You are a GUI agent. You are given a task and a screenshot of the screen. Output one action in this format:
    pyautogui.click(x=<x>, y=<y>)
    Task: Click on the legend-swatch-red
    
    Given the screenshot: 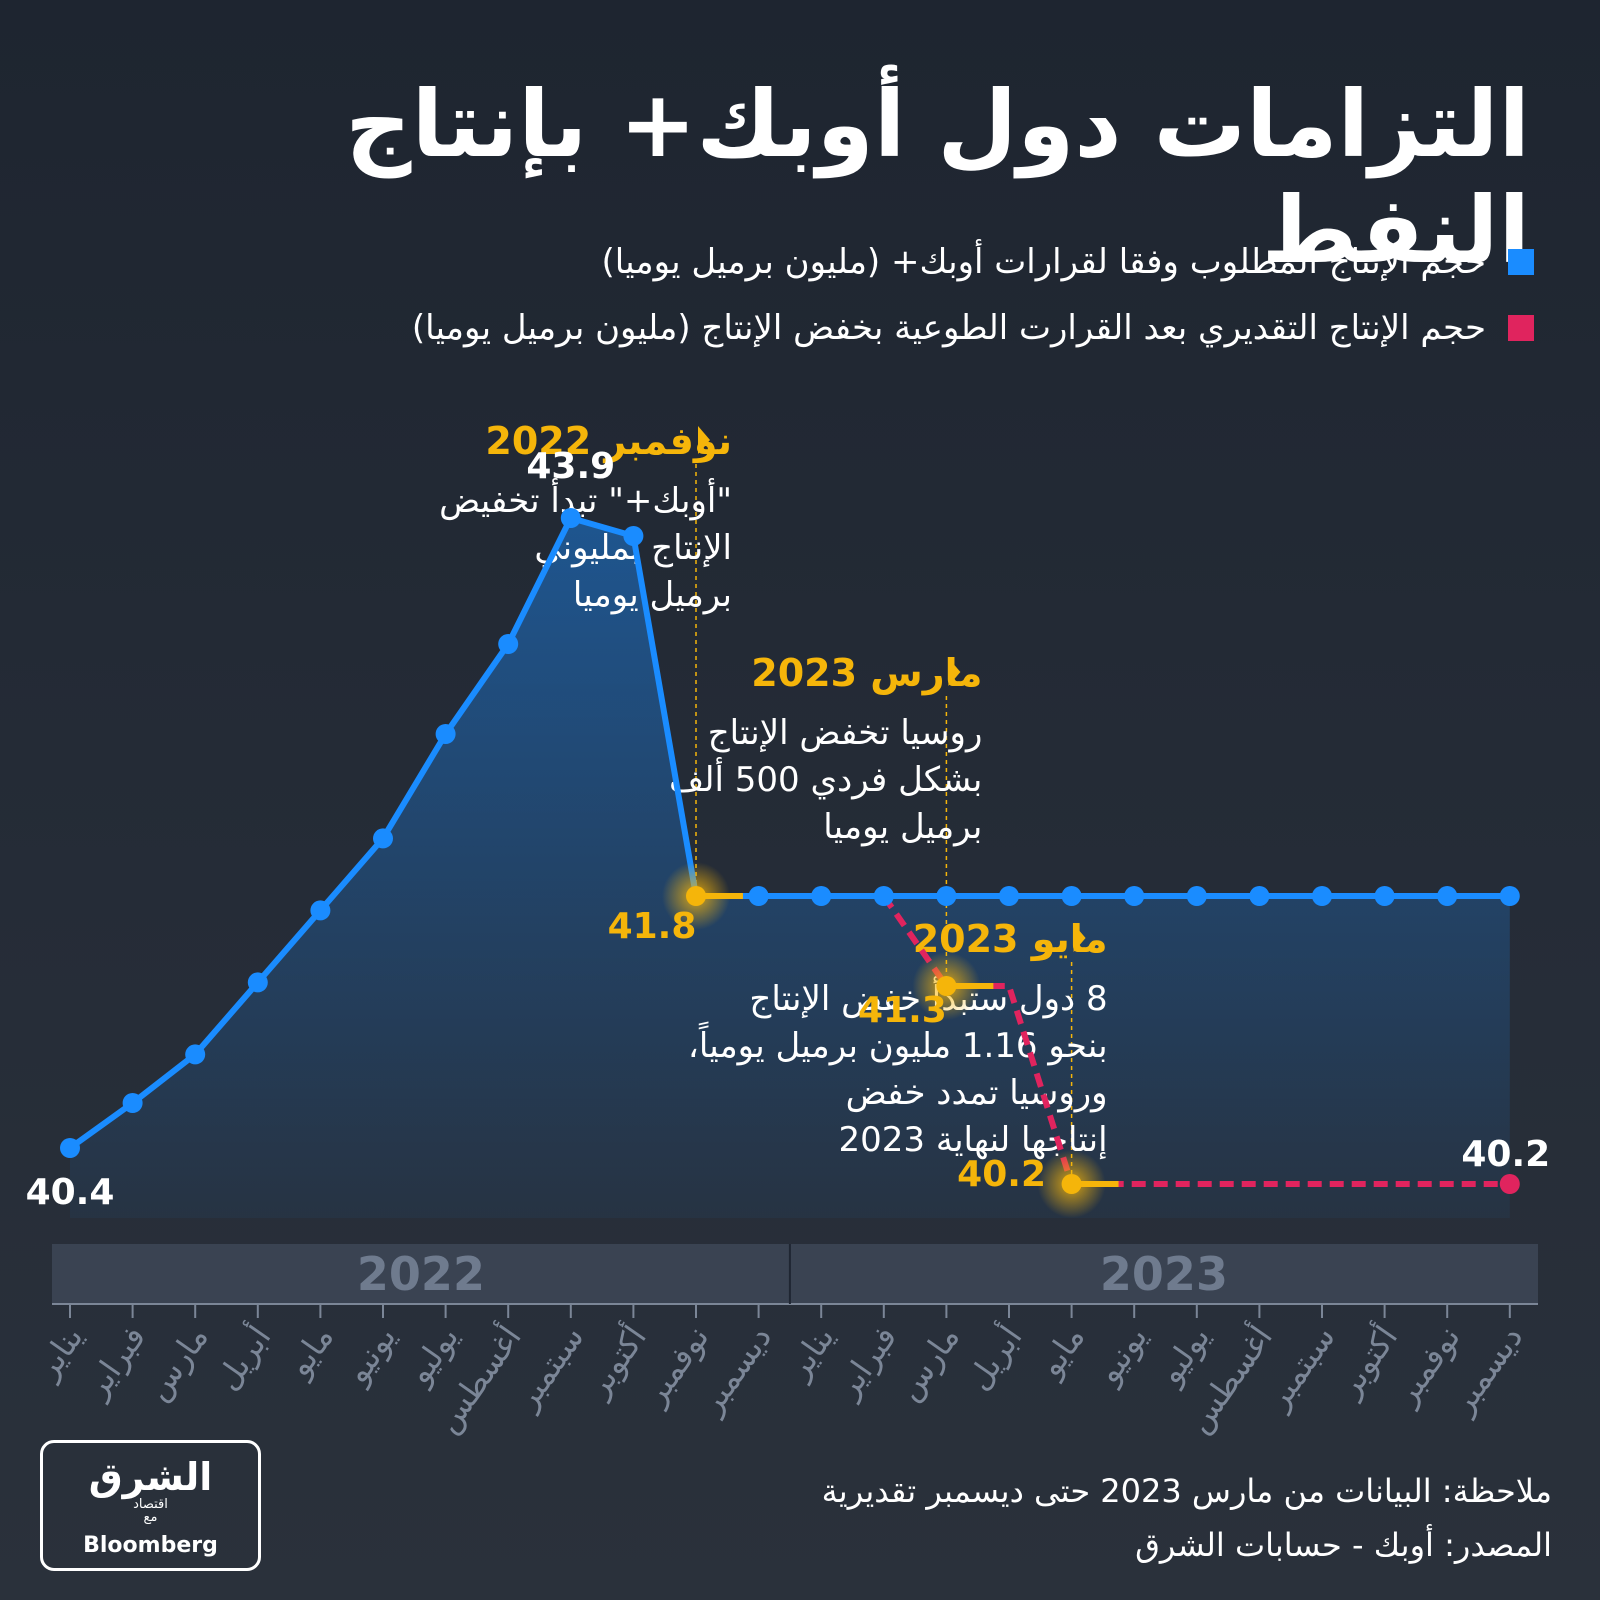 What is the action you would take?
    pyautogui.click(x=1521, y=328)
    